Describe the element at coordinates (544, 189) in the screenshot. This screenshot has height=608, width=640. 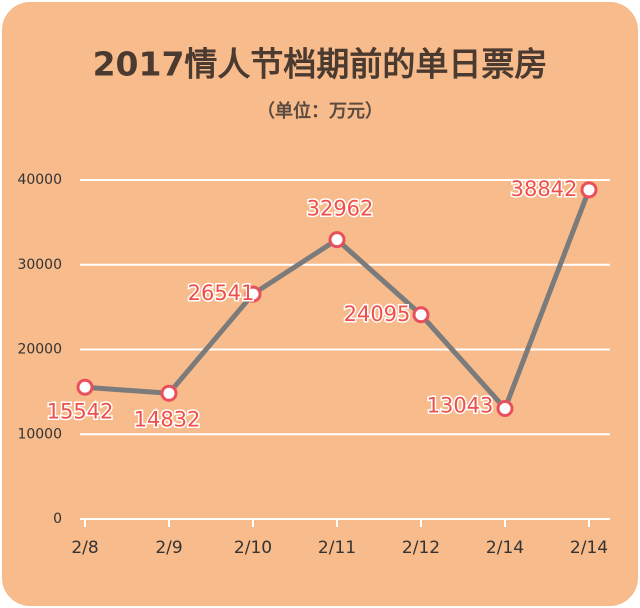
I see `data-label: 38842` at that location.